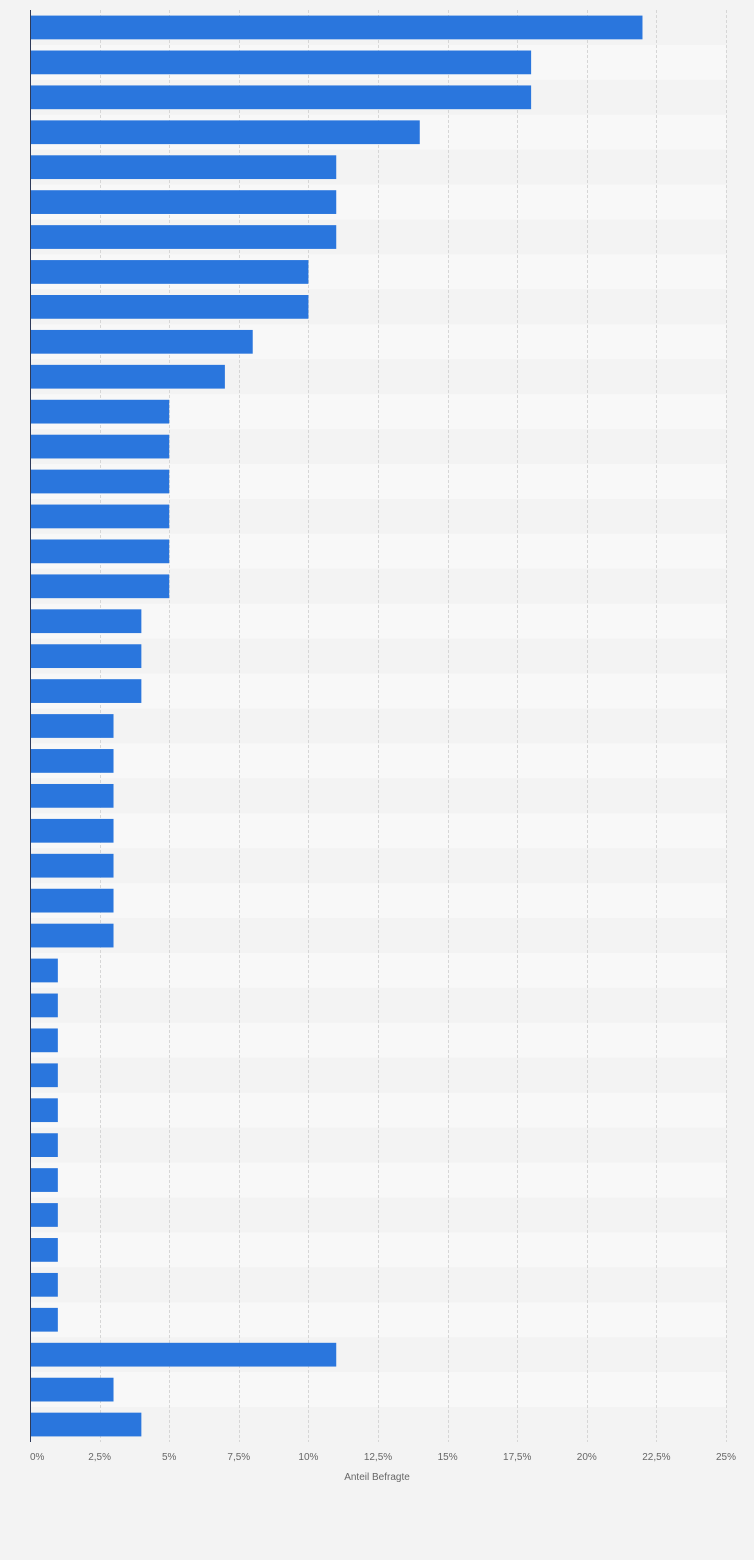 The image size is (754, 1560). I want to click on x-tick-label: 0%, so click(37, 1457).